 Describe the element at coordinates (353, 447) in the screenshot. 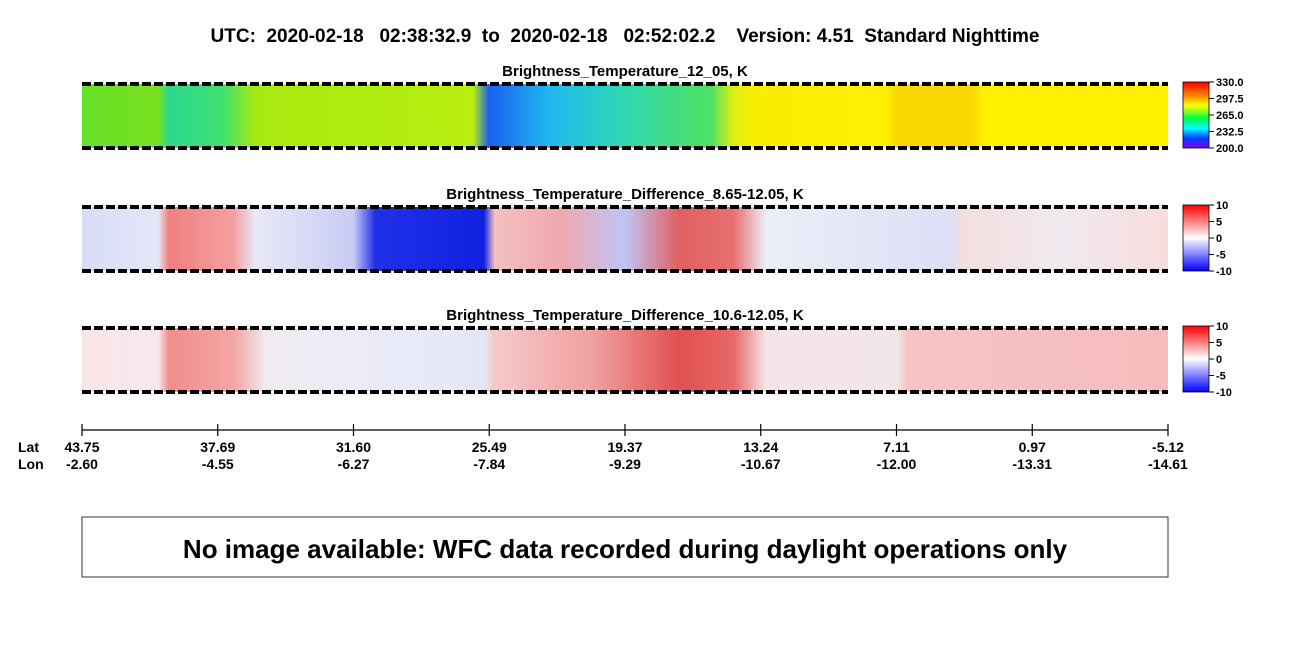

I see `lat-tick-label: 31.60` at that location.